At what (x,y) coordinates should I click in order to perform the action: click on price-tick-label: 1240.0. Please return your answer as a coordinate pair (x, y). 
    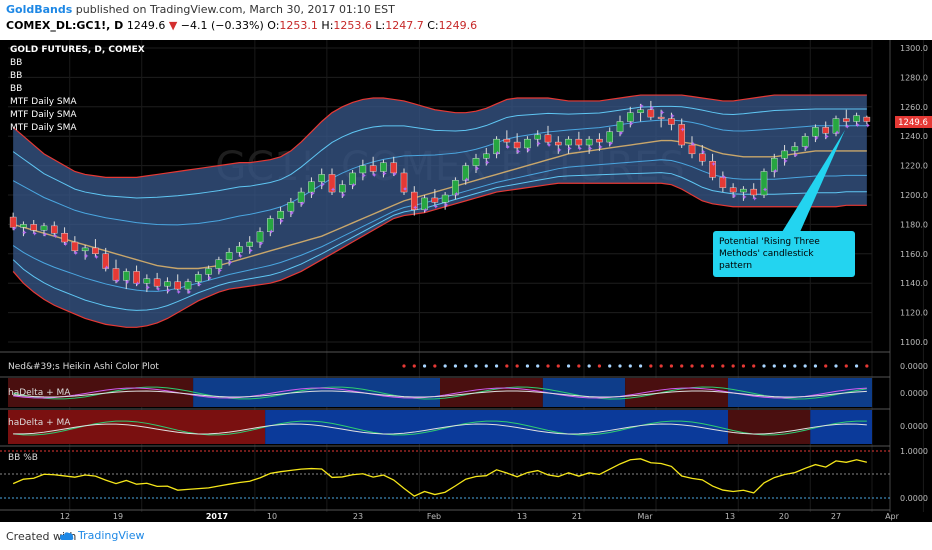
    Looking at the image, I should click on (914, 136).